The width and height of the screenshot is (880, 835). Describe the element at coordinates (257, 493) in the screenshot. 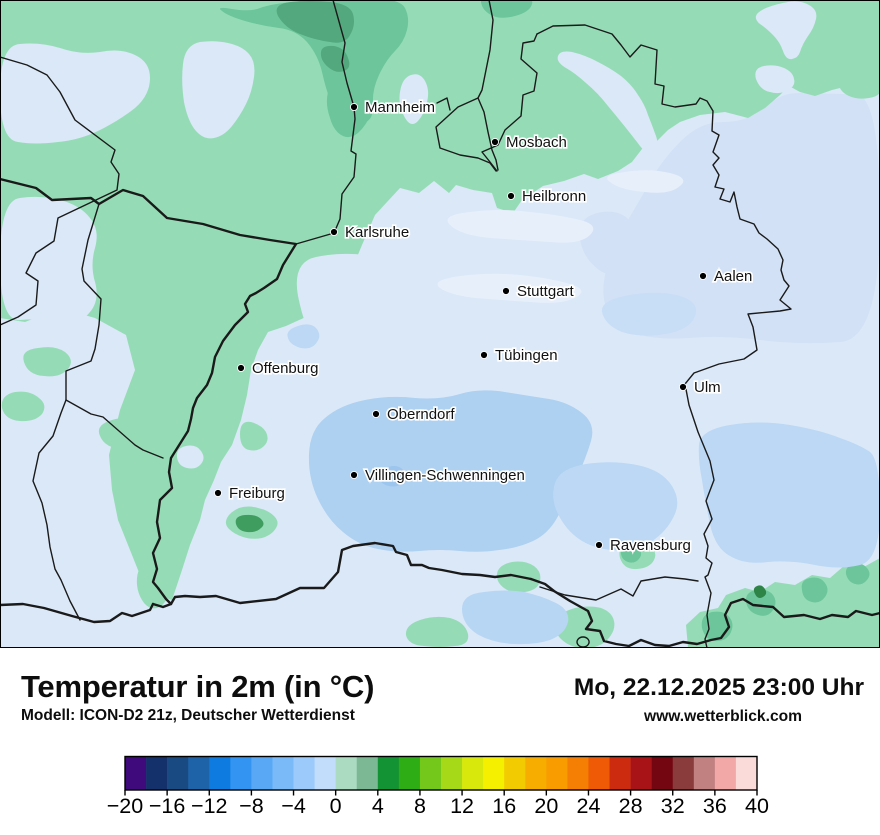

I see `svg-text: Freiburg` at that location.